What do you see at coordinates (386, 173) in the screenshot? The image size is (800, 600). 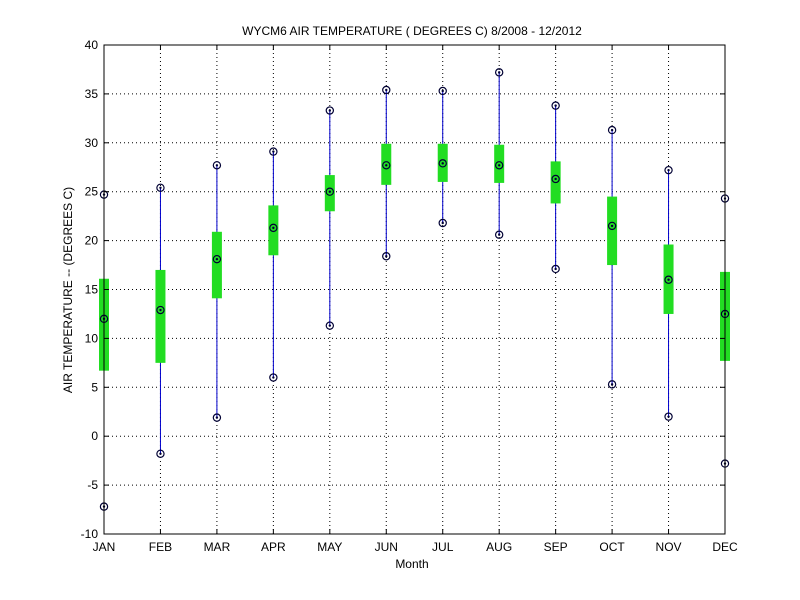 I see `month-box-jun` at bounding box center [386, 173].